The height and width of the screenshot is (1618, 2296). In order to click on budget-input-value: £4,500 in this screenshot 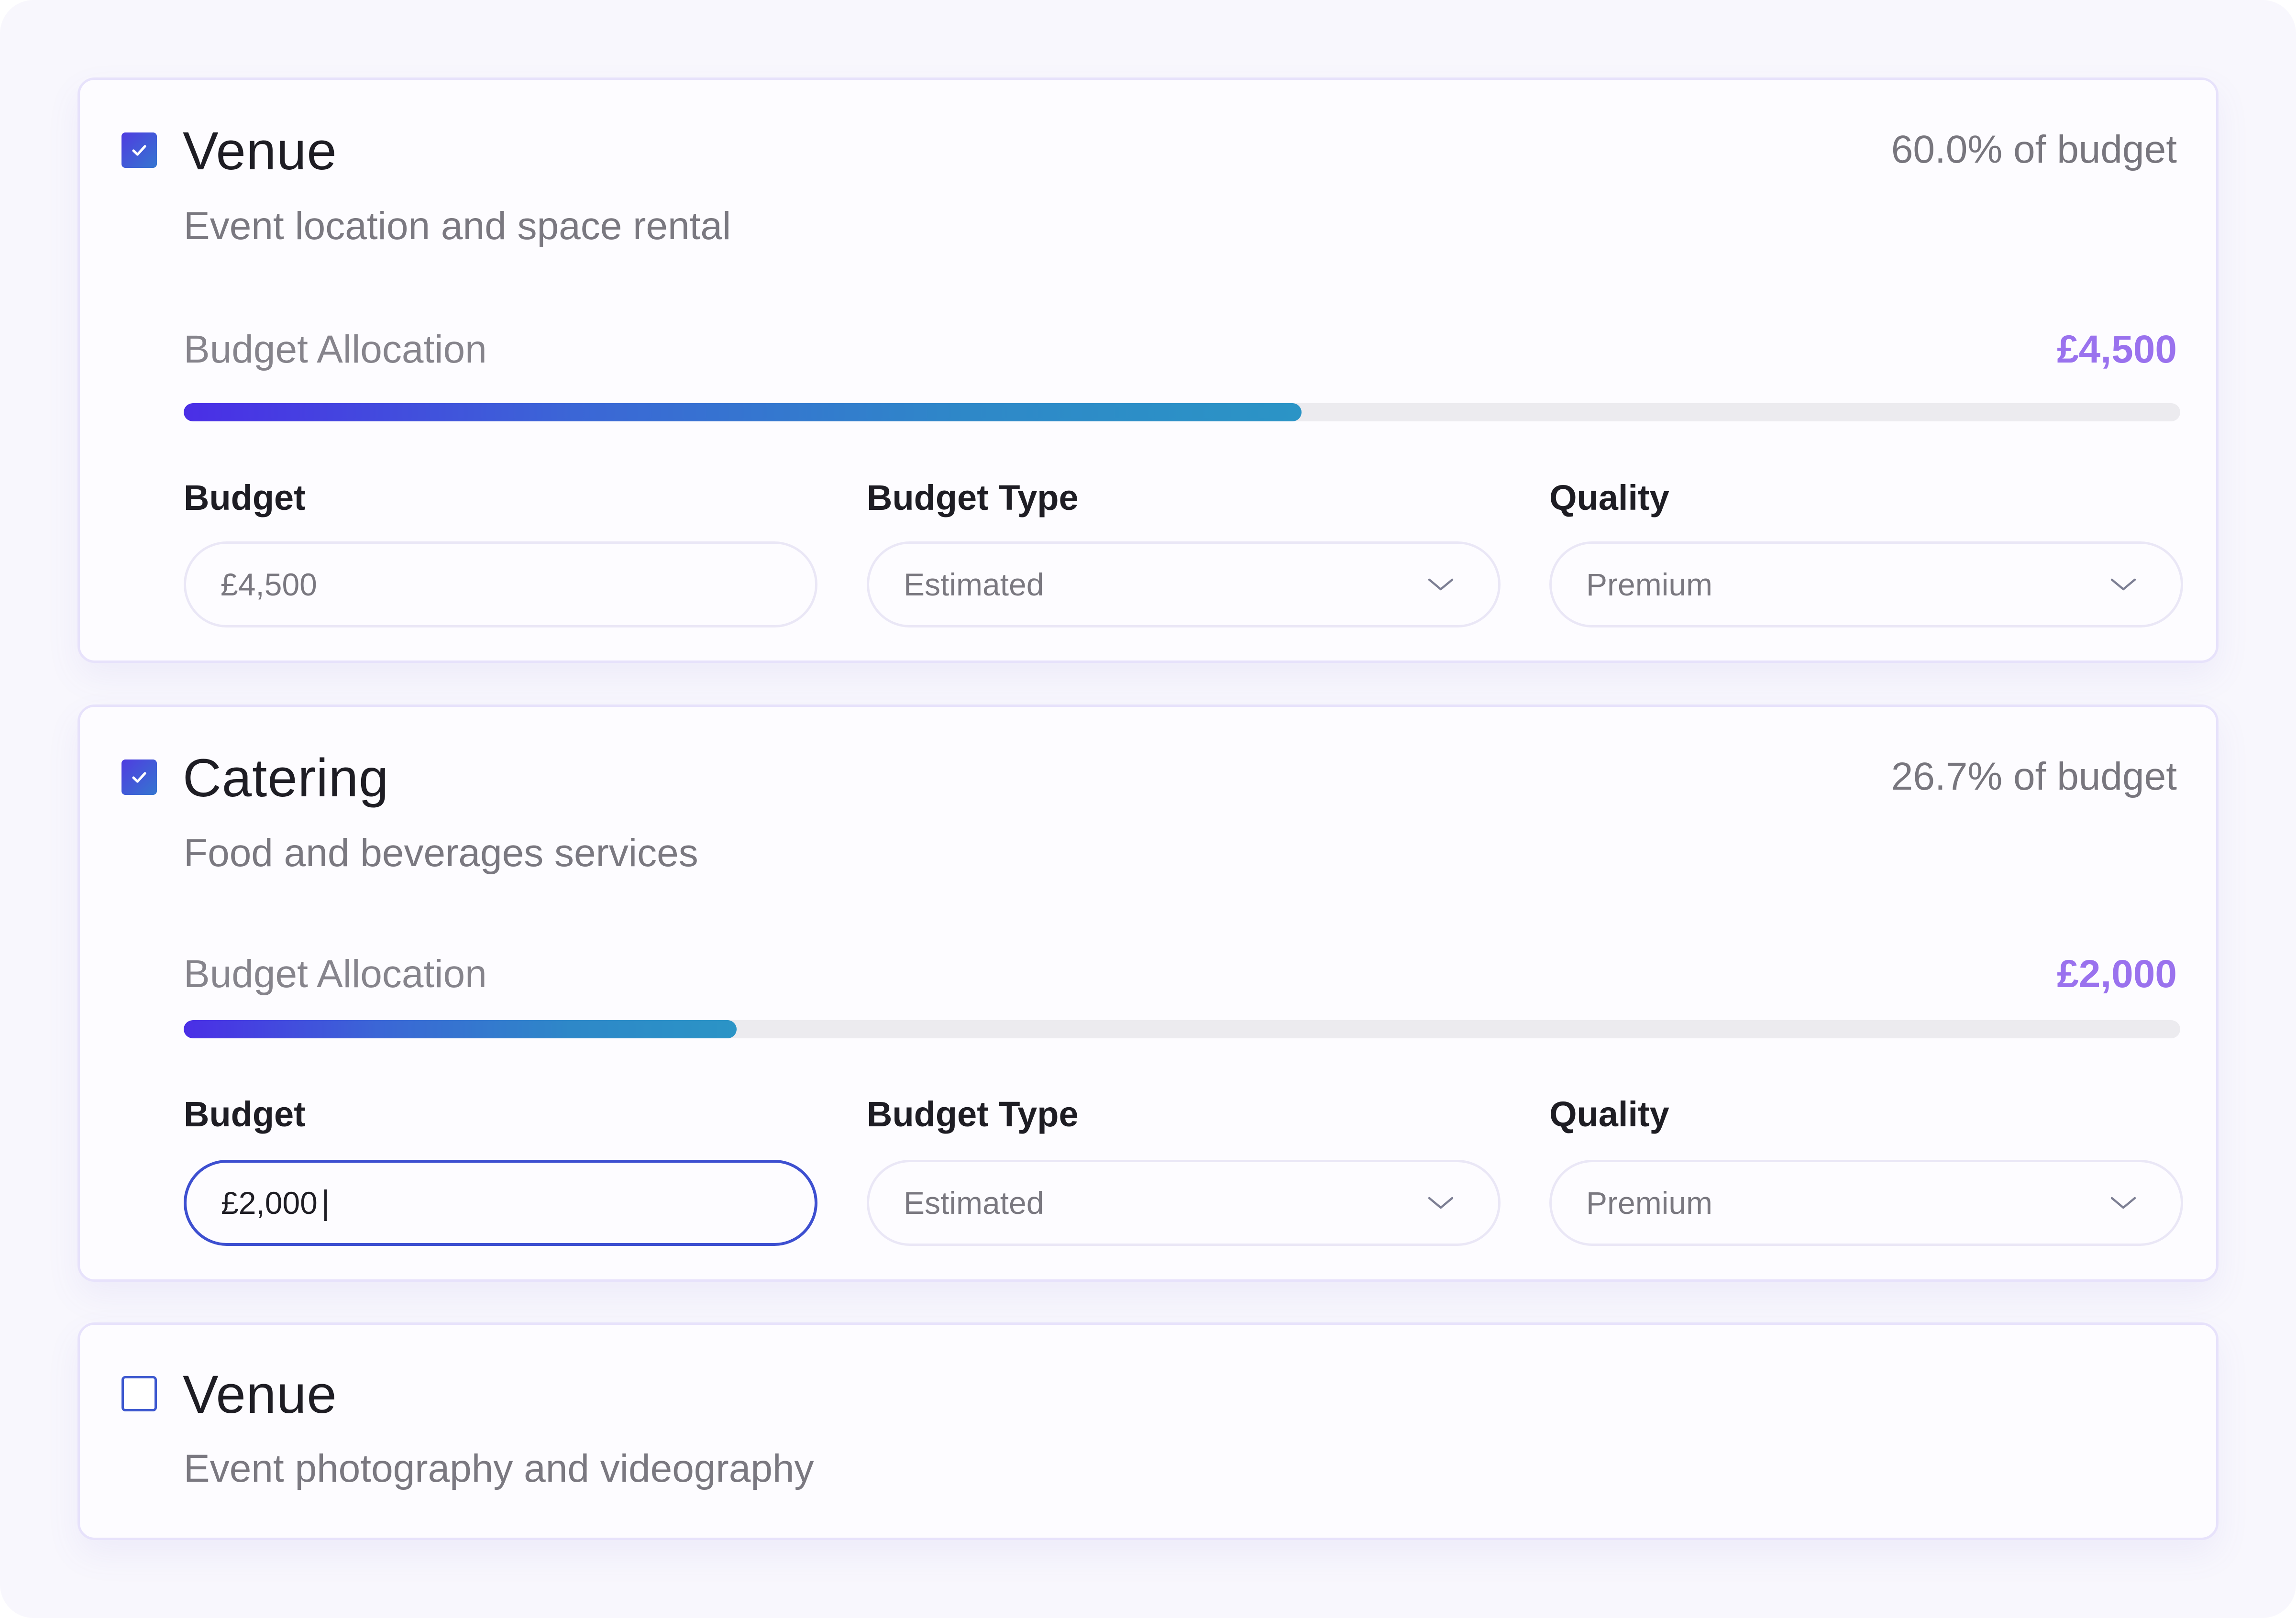, I will do `click(269, 584)`.